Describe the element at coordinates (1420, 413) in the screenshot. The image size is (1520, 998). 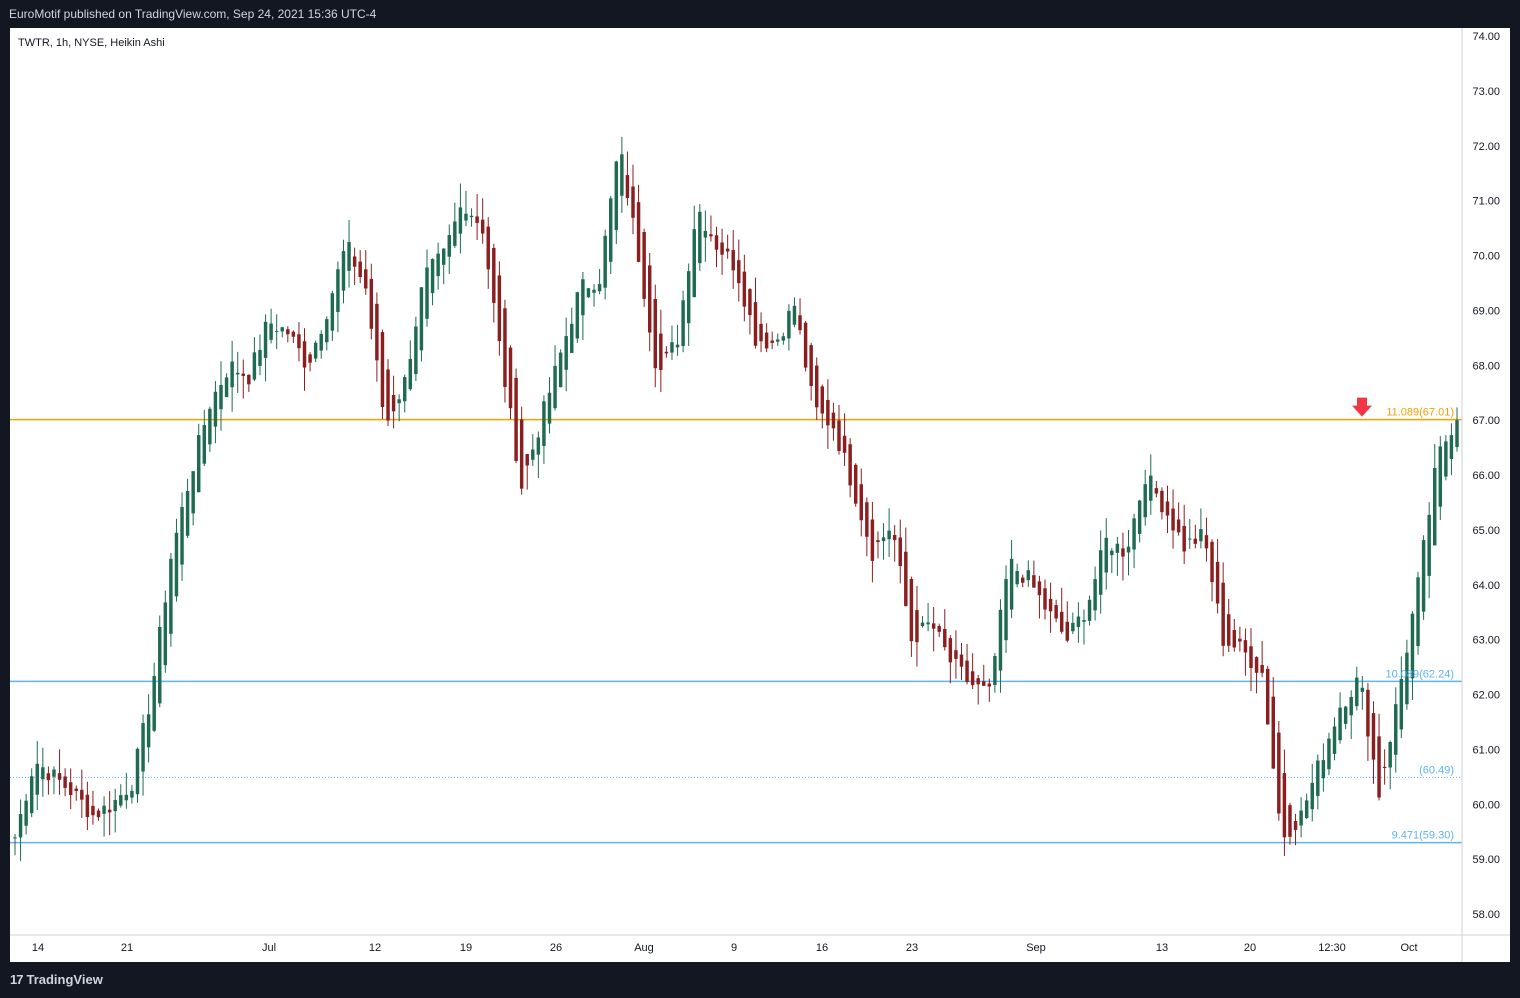
I see `level-label: 11.089(67.01)` at that location.